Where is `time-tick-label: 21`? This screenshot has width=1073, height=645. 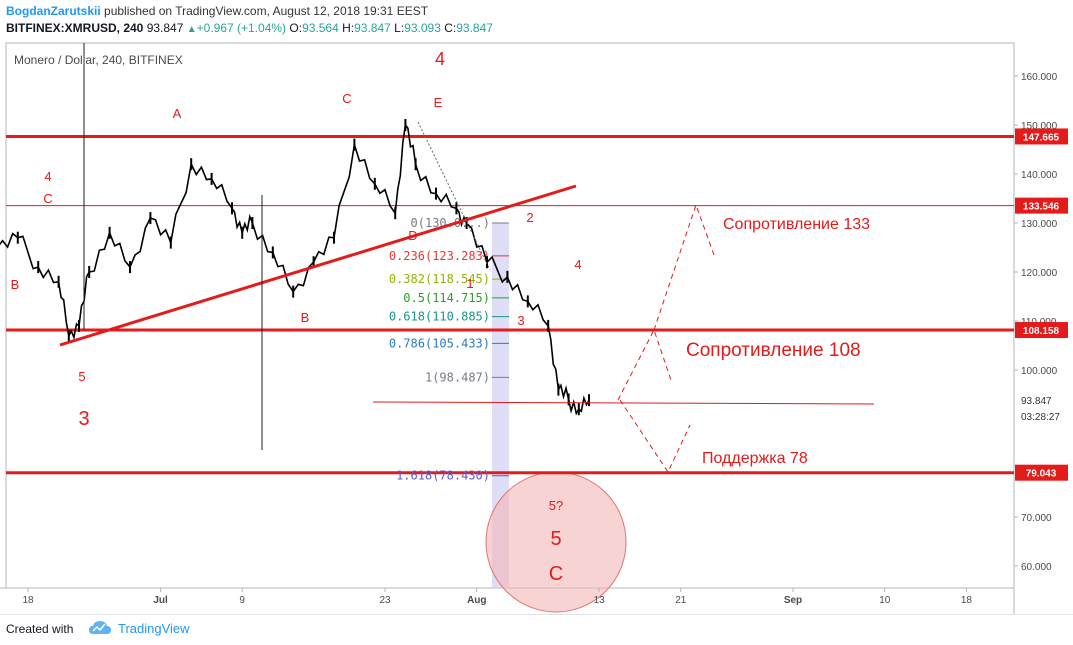 time-tick-label: 21 is located at coordinates (681, 600).